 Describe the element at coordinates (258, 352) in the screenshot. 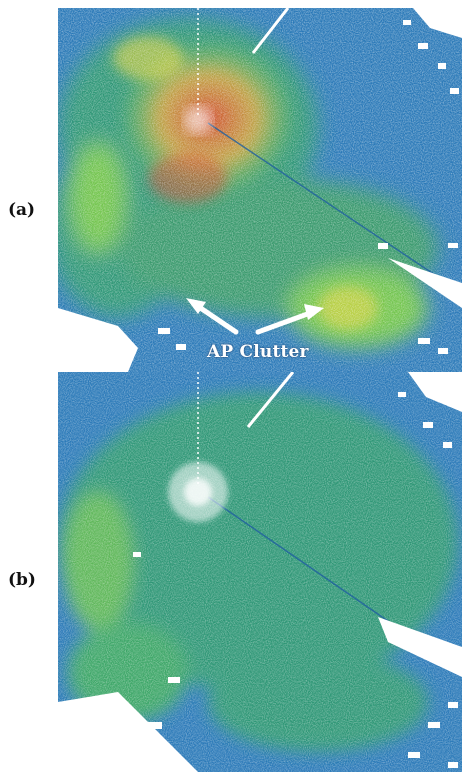

I see `ap-clutter-annotation: AP Clutter` at that location.